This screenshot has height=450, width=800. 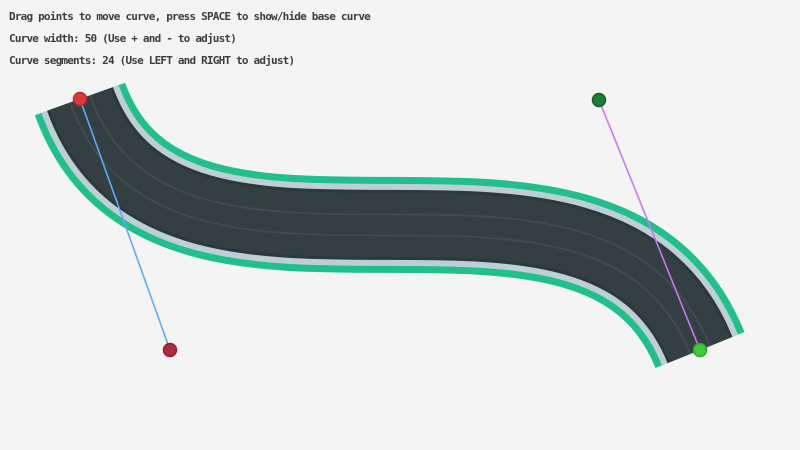 What do you see at coordinates (599, 100) in the screenshot?
I see `end-control-point` at bounding box center [599, 100].